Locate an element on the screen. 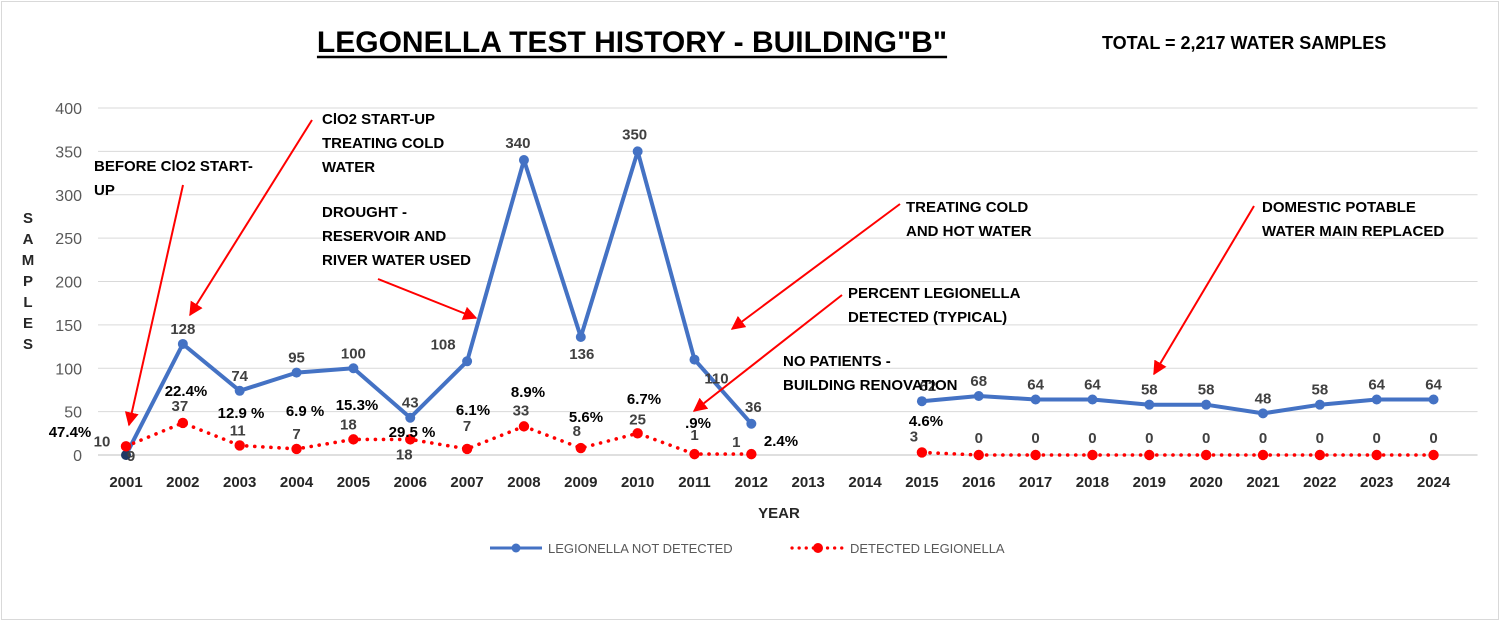 This screenshot has height=624, width=1500. data-label-detected: 11 is located at coordinates (238, 430).